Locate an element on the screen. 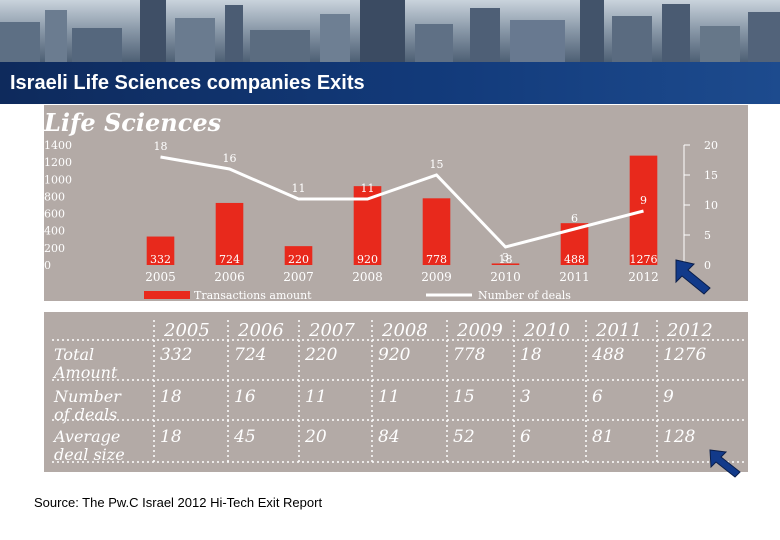 The height and width of the screenshot is (540, 780). bar-value-label-2007: 220 is located at coordinates (298, 259).